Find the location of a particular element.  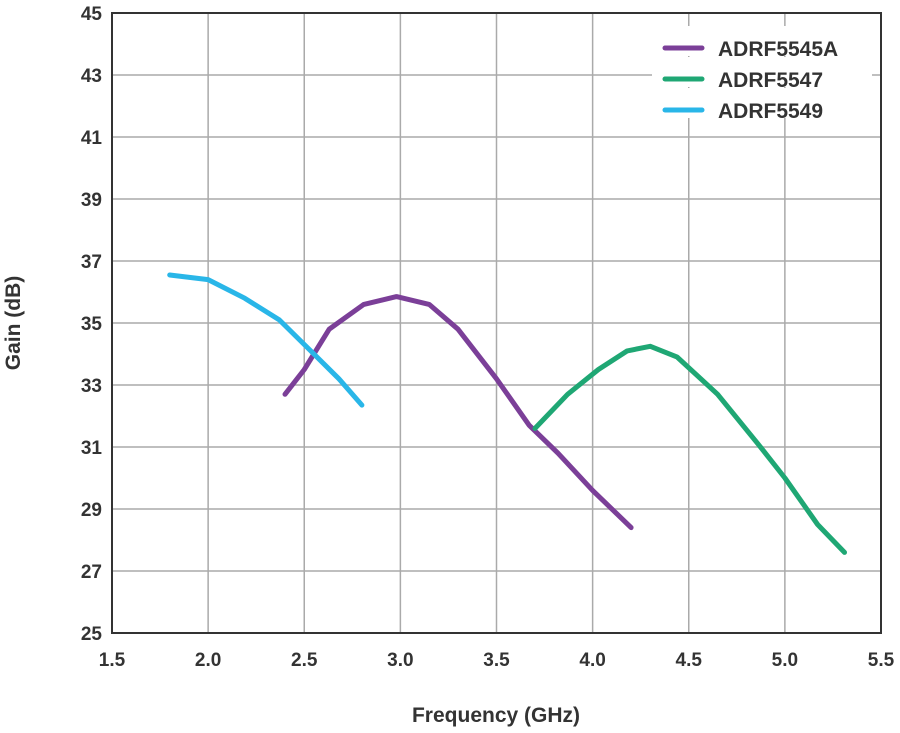

y-tick-label: 35 is located at coordinates (92, 324).